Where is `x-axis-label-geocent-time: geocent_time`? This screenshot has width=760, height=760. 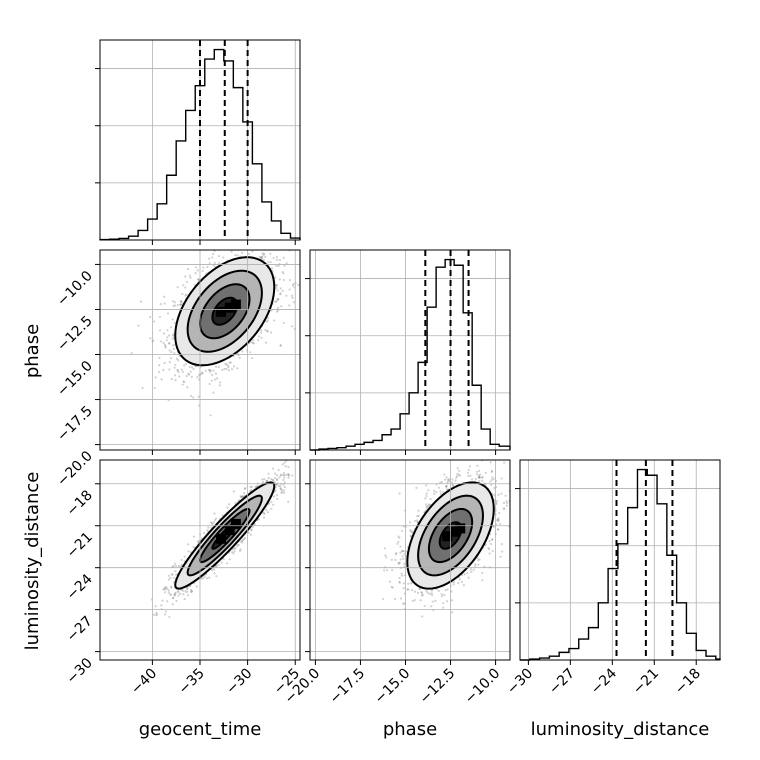 x-axis-label-geocent-time: geocent_time is located at coordinates (200, 729).